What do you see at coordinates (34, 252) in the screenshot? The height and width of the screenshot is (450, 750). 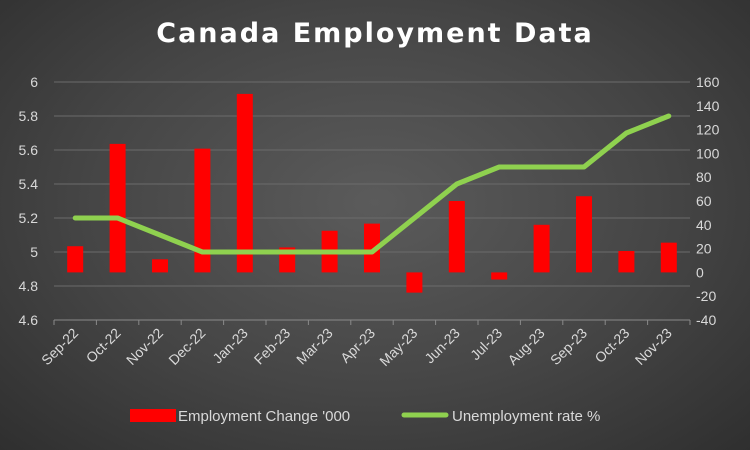 I see `y-left-tick-label: 5` at bounding box center [34, 252].